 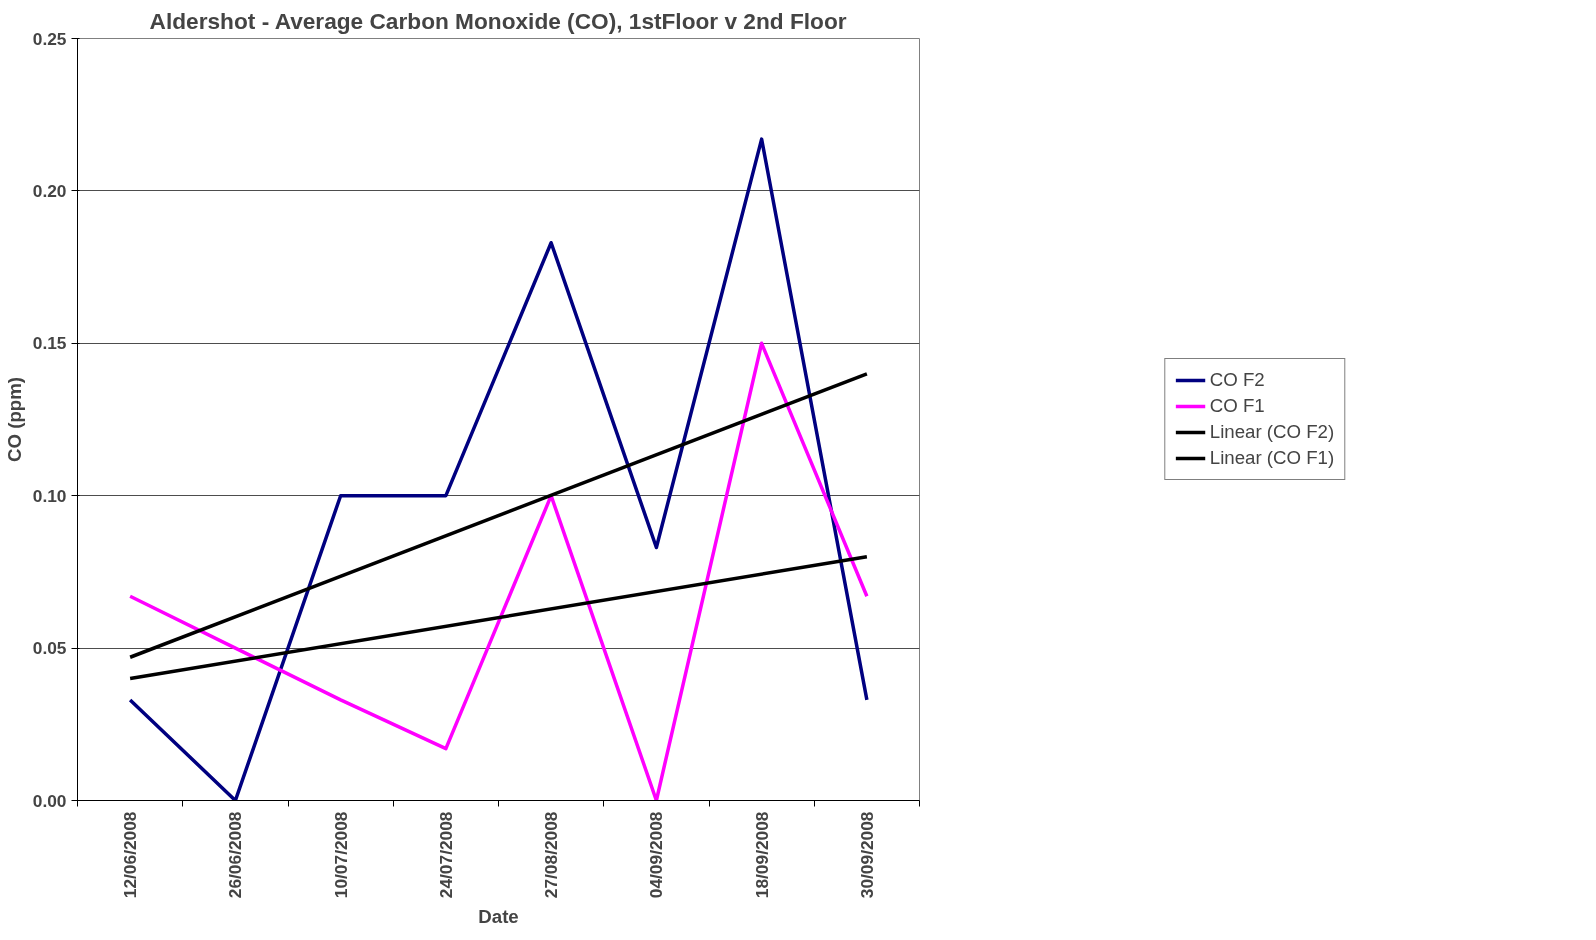 I want to click on x-tick-label: 26/06/2008, so click(x=235, y=855).